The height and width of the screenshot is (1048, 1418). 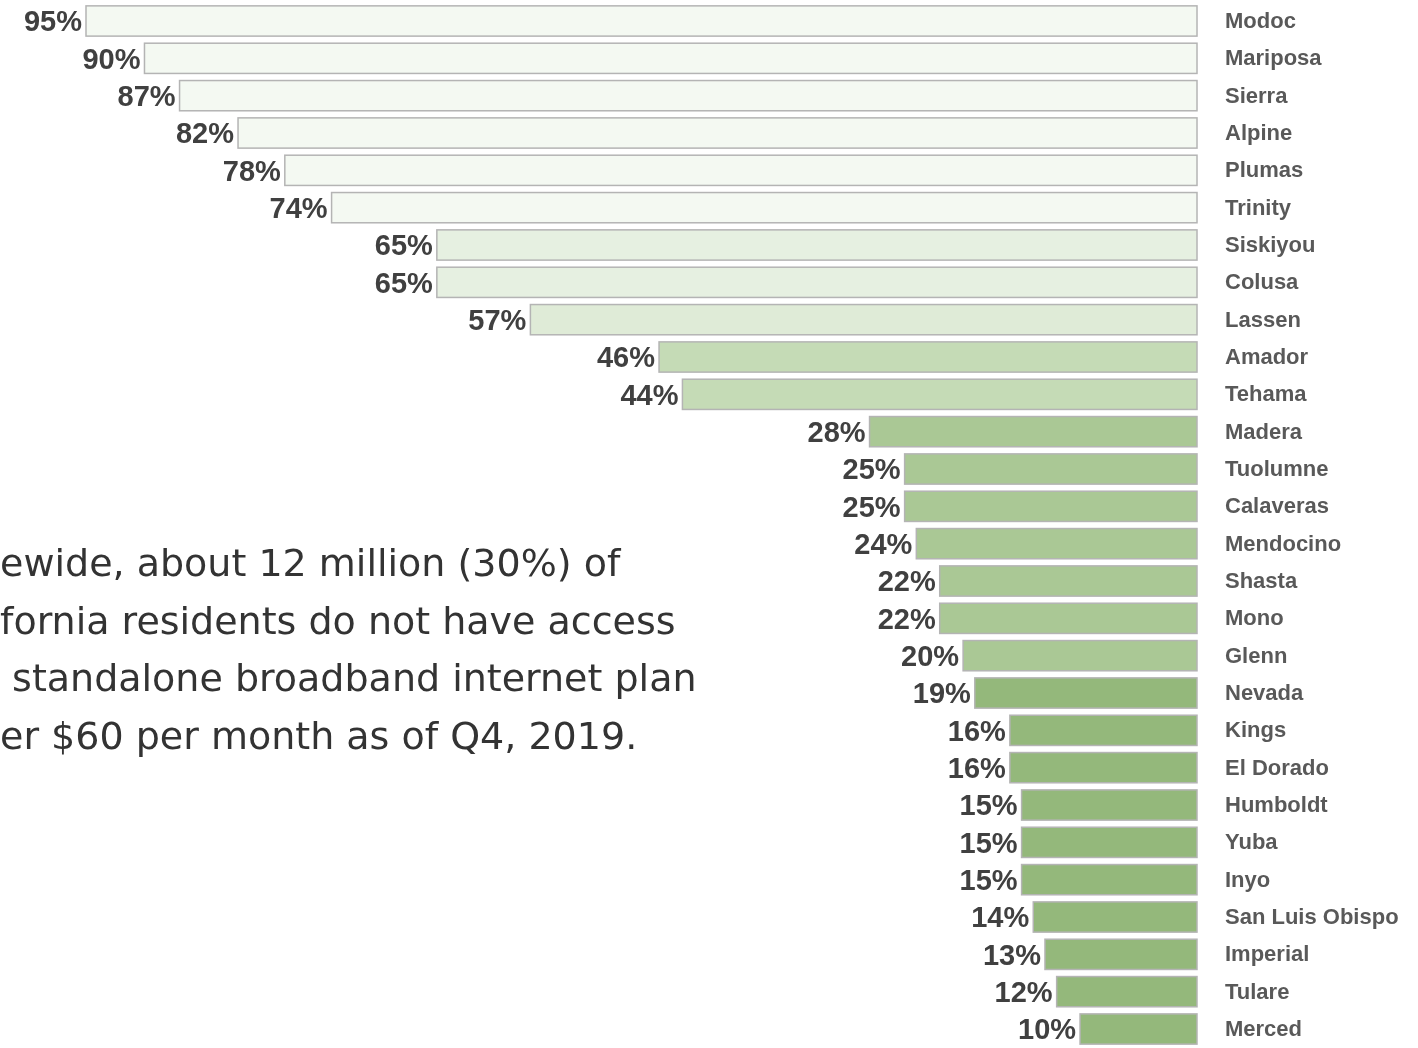 What do you see at coordinates (1263, 319) in the screenshot?
I see `y-tick-label: Lassen` at bounding box center [1263, 319].